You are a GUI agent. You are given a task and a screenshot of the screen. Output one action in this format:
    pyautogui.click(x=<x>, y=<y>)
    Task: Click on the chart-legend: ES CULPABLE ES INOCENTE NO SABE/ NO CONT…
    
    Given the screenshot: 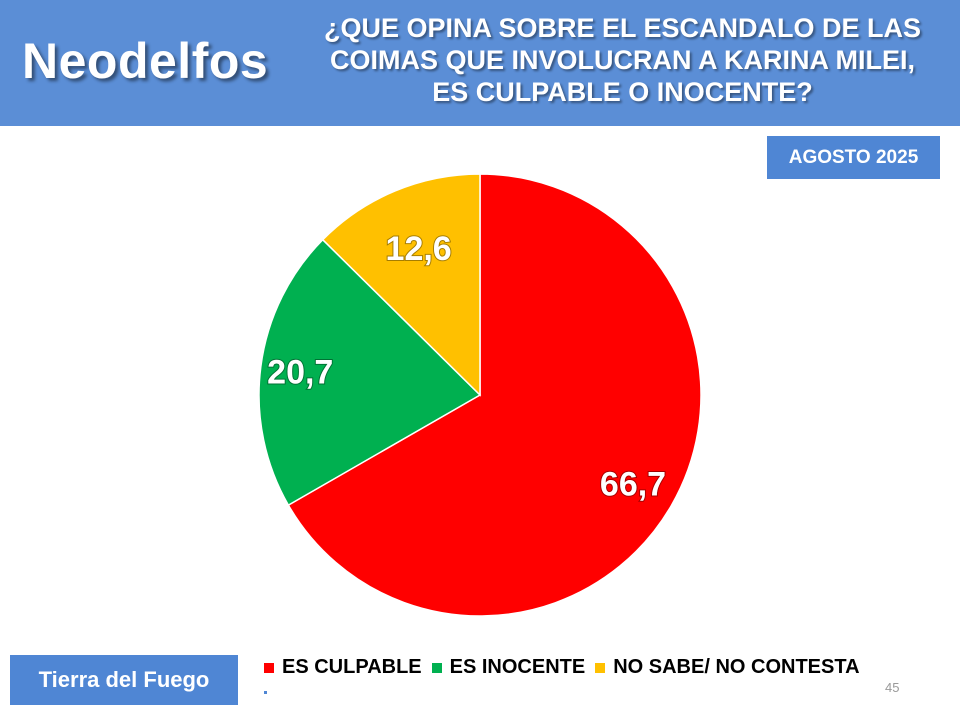 What is the action you would take?
    pyautogui.click(x=567, y=667)
    